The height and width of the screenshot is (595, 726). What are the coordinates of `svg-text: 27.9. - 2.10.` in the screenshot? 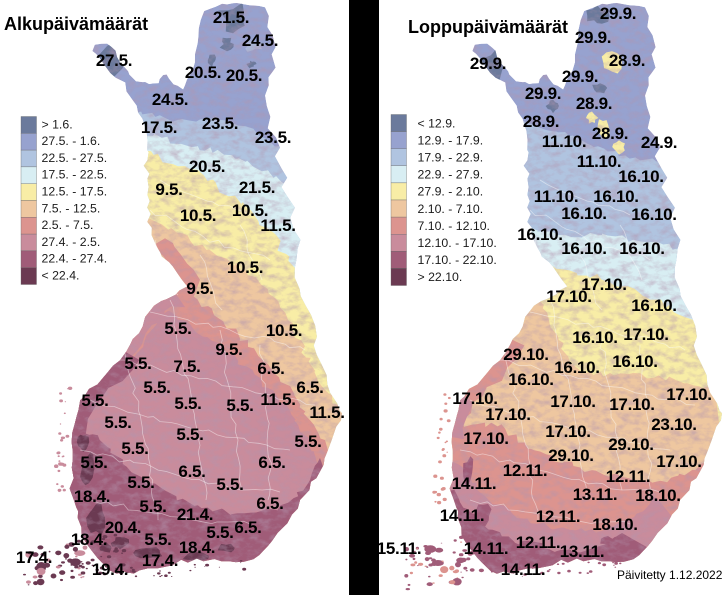 It's located at (451, 192).